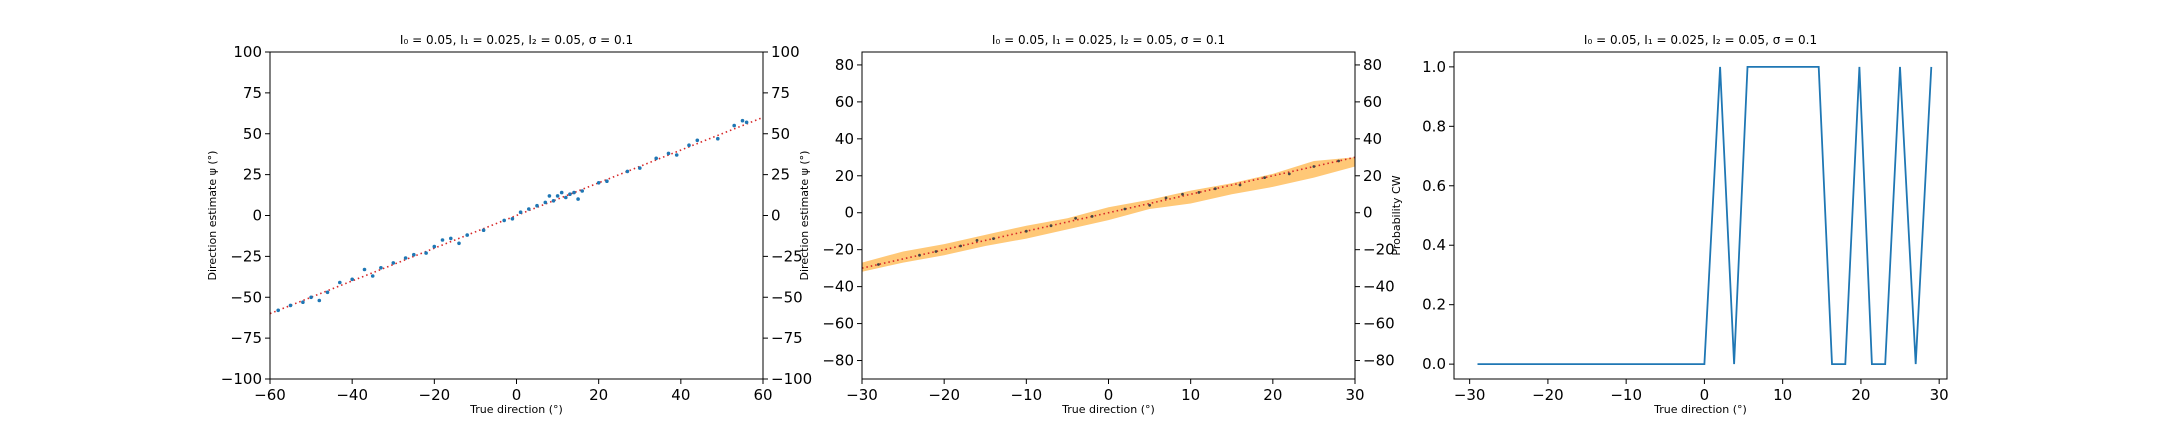 This screenshot has height=432, width=2160. I want to click on right-y-tick-label: 50, so click(780, 134).